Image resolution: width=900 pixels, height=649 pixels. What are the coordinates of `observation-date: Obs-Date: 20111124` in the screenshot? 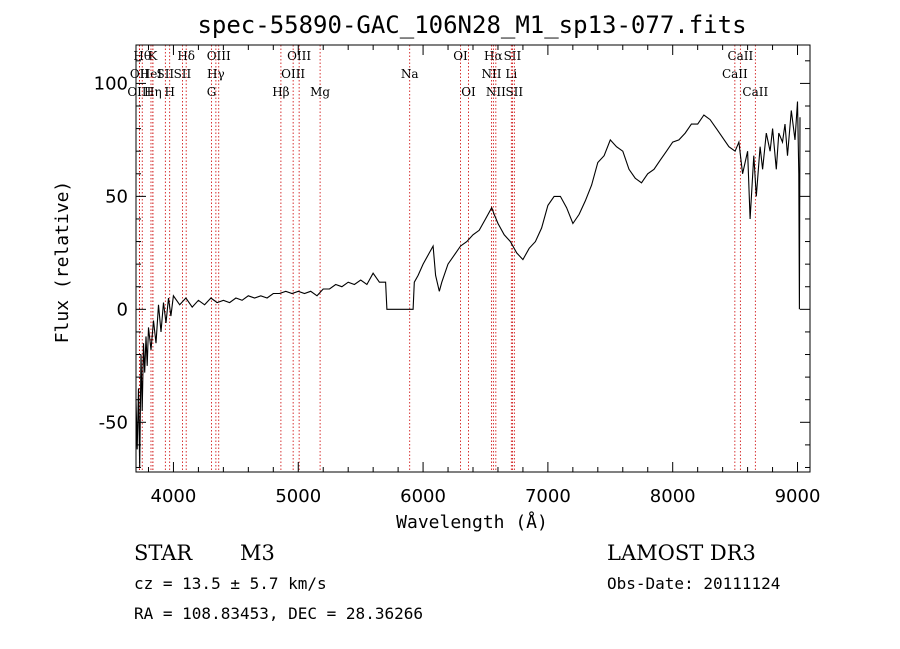 It's located at (693, 583).